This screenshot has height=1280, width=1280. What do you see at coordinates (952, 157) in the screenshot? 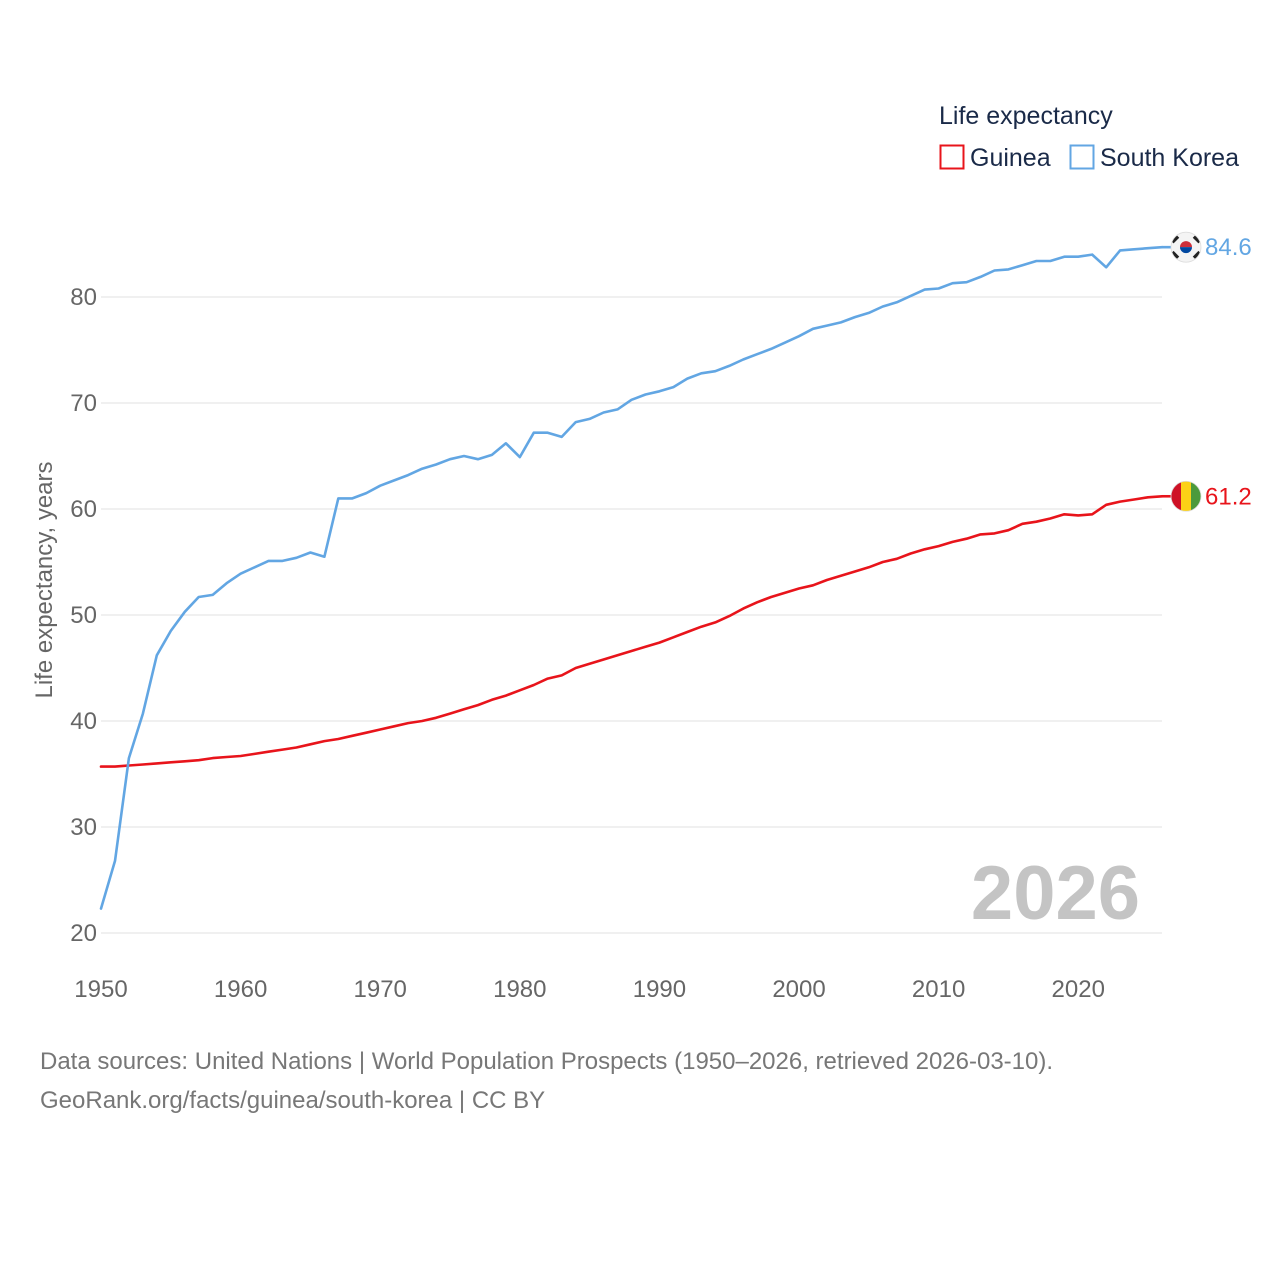
I see `legend-swatch-guinea` at bounding box center [952, 157].